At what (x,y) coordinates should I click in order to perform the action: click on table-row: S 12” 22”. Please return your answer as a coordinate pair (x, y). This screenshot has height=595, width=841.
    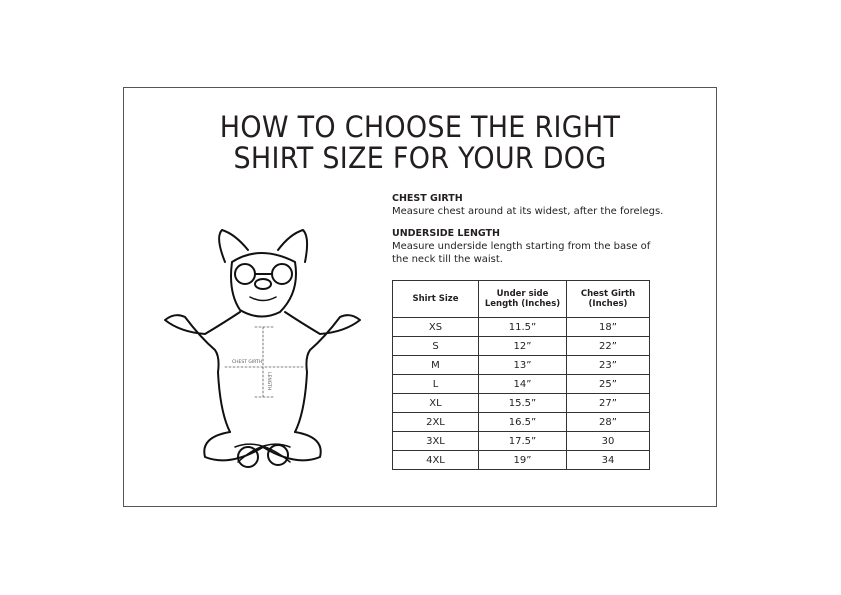
    Looking at the image, I should click on (521, 346).